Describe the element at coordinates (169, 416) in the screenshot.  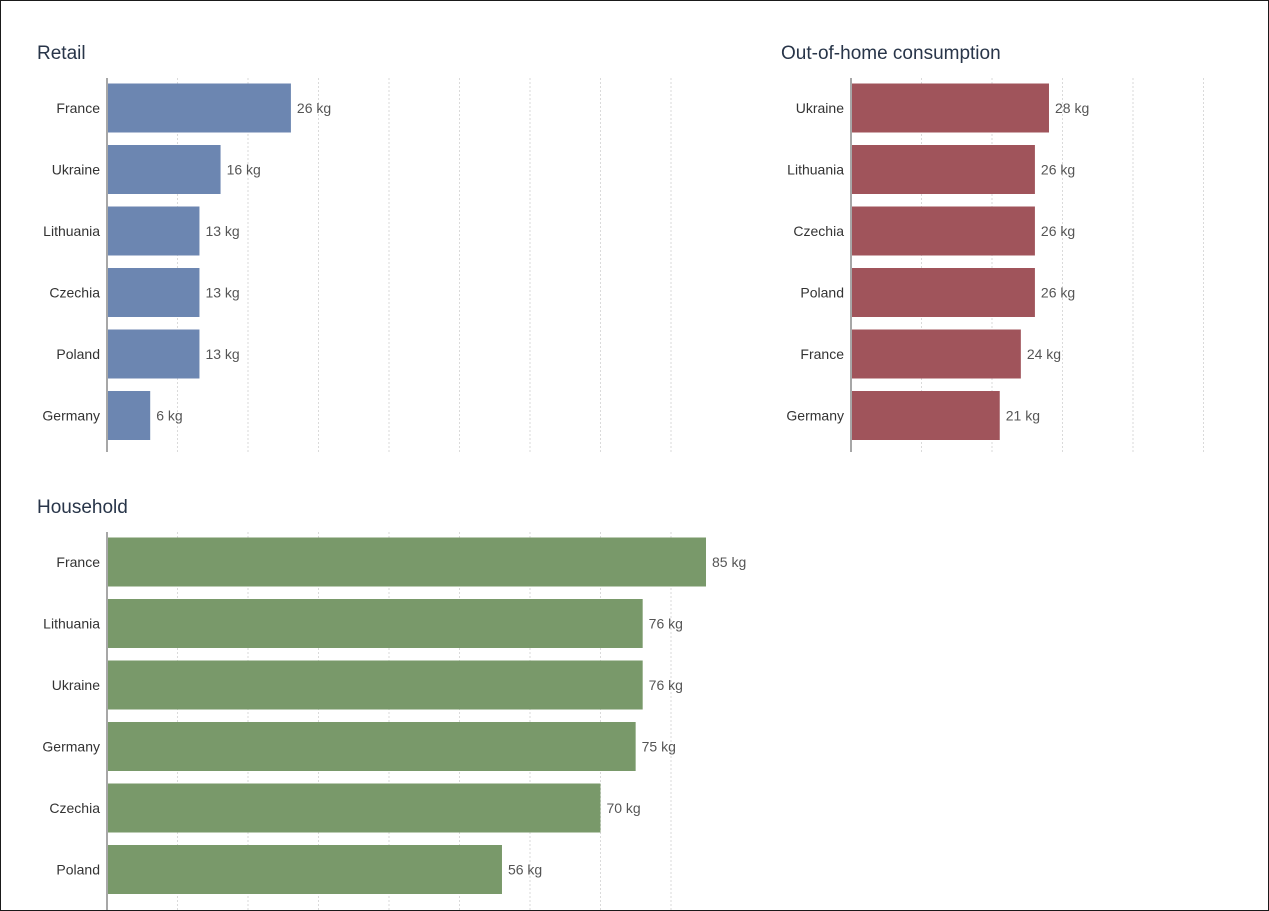
I see `data-label: 6 kg` at that location.